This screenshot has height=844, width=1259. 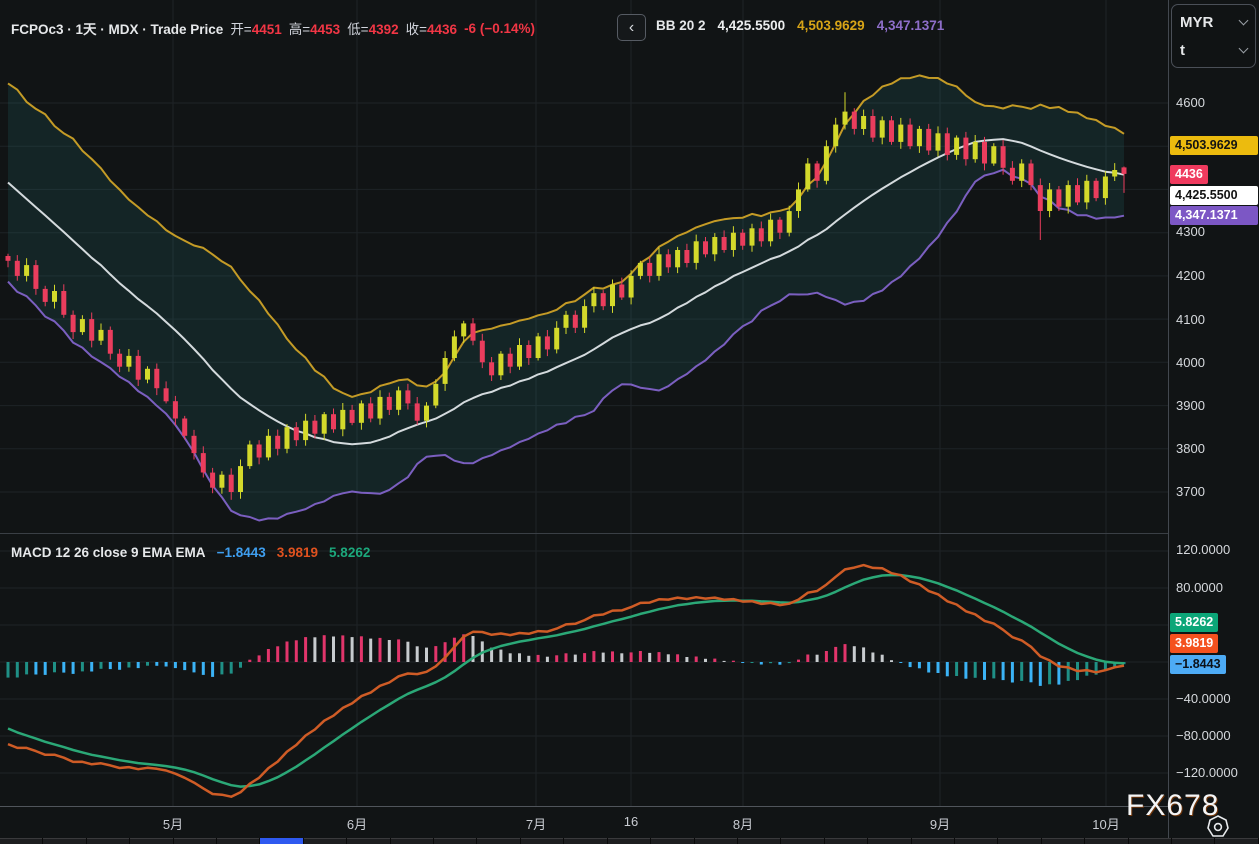 What do you see at coordinates (681, 25) in the screenshot?
I see `bb-legend-label: BB 20 2` at bounding box center [681, 25].